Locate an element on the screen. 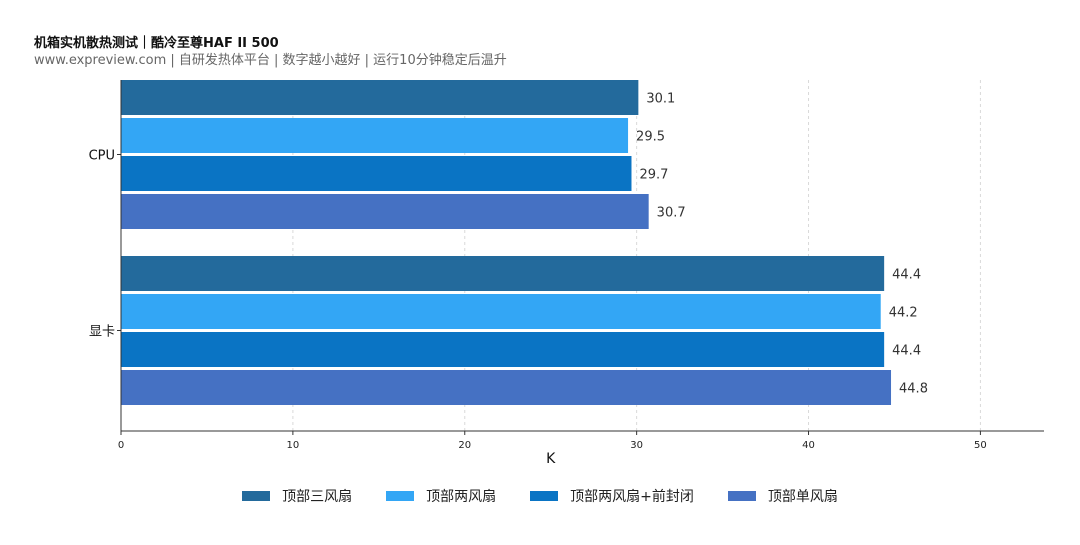 This screenshot has width=1080, height=545. data-label: 29.5 is located at coordinates (650, 137).